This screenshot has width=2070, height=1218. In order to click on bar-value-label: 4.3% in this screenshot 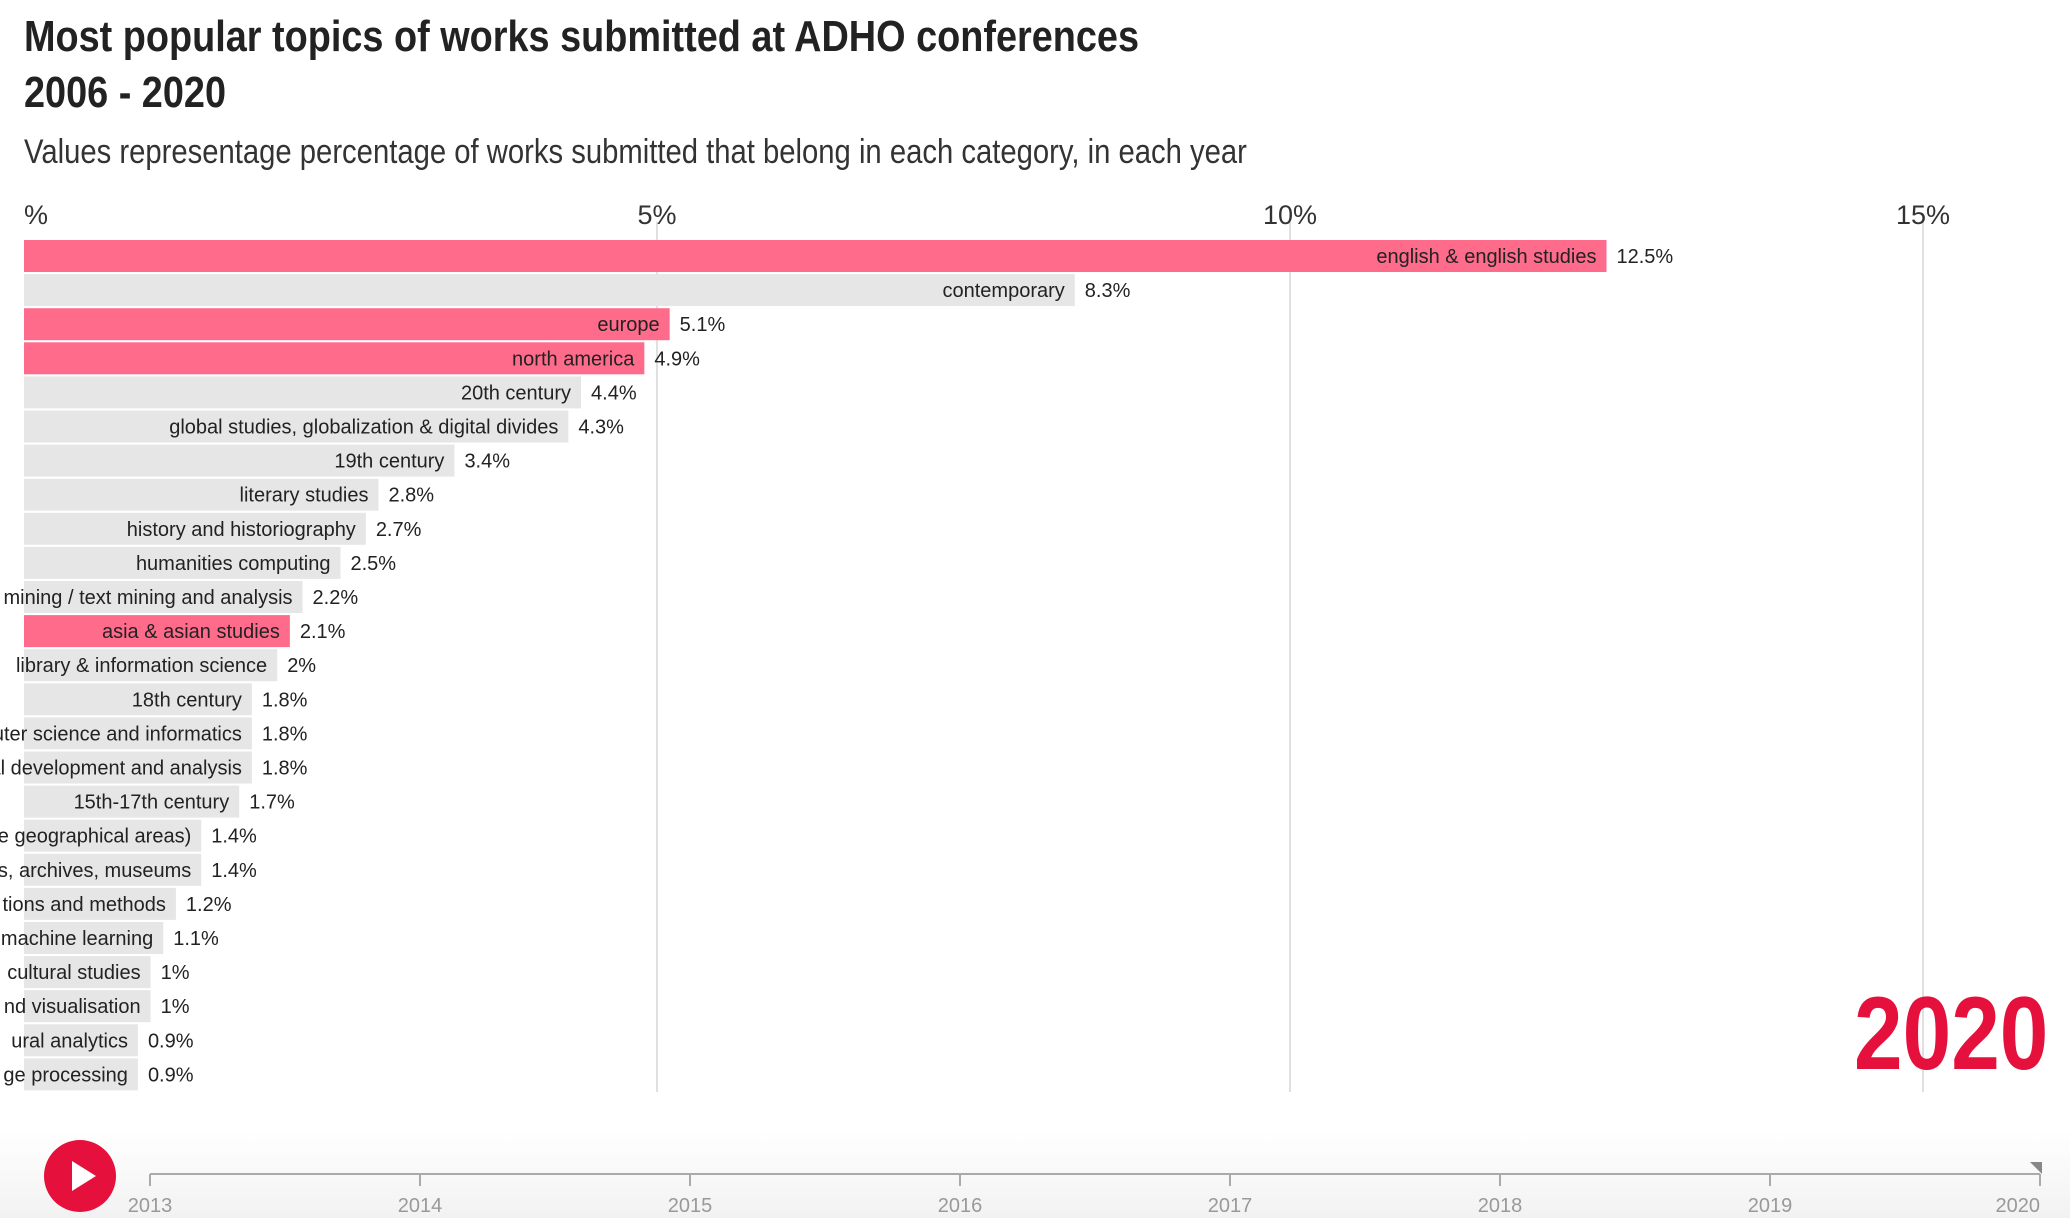, I will do `click(601, 428)`.